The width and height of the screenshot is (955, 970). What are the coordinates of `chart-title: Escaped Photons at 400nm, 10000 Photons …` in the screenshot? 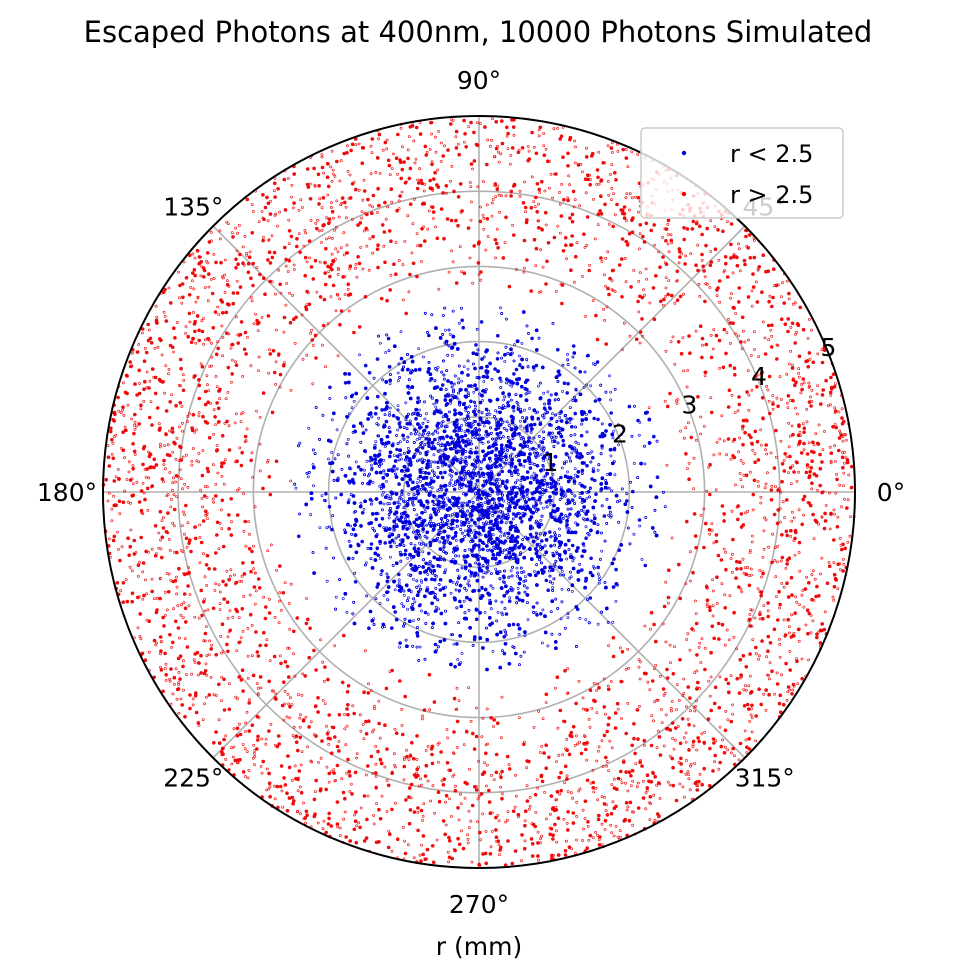 It's located at (478, 32).